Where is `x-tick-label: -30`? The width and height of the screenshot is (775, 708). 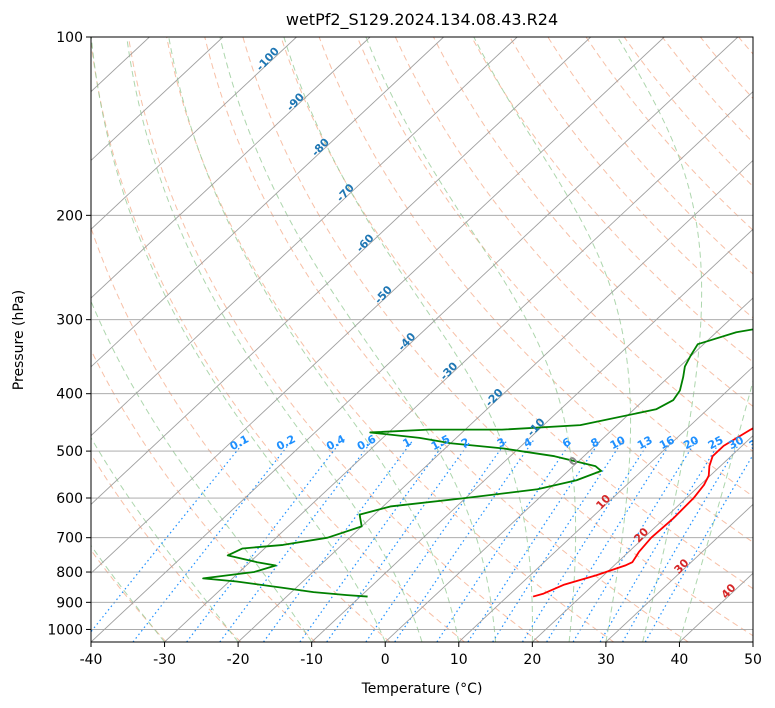
x-tick-label: -30 is located at coordinates (164, 660).